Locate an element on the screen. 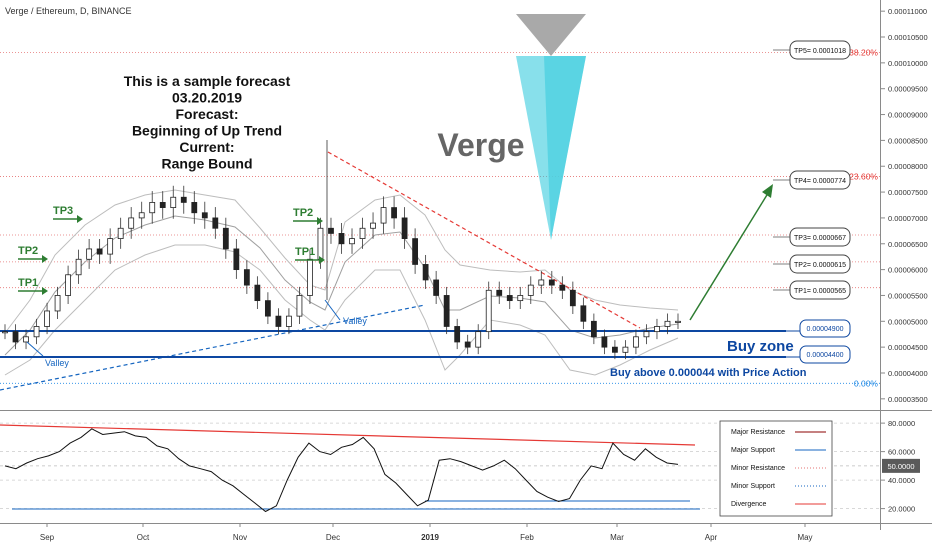 The width and height of the screenshot is (932, 550). y-tick-label: 0.00003500 is located at coordinates (908, 399).